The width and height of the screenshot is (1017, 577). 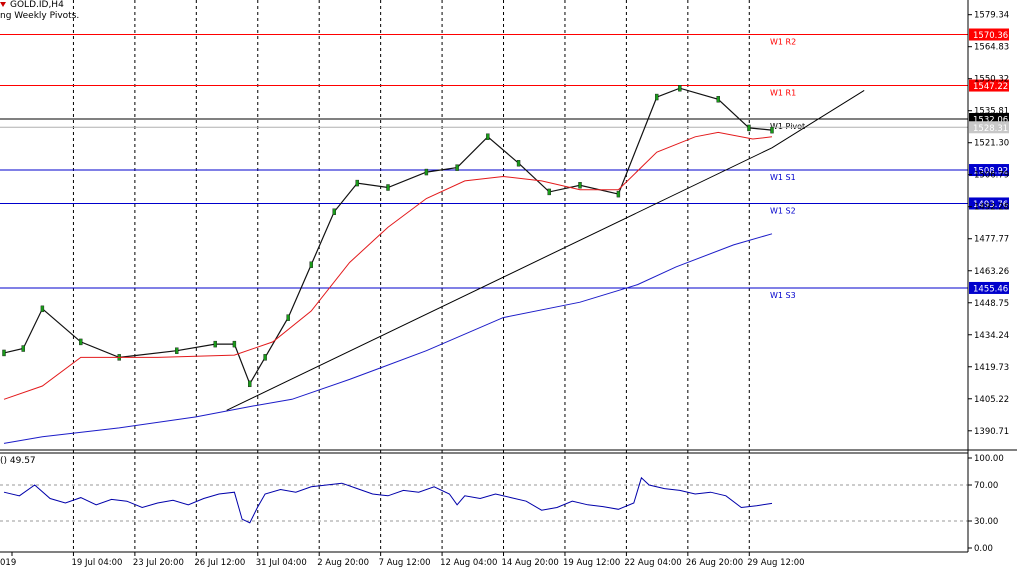 I want to click on pivot-name-label: W1 R2, so click(x=783, y=42).